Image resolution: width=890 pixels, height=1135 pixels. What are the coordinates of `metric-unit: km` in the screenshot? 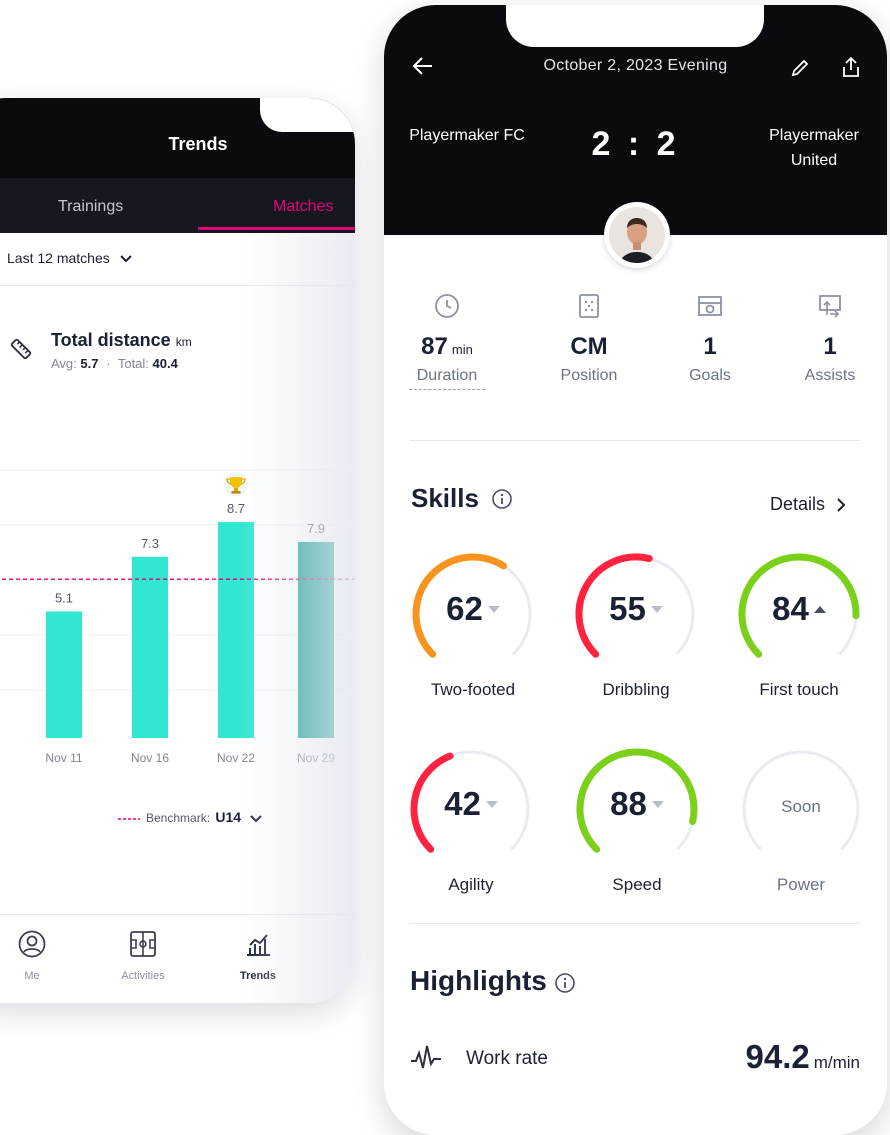 It's located at (183, 342).